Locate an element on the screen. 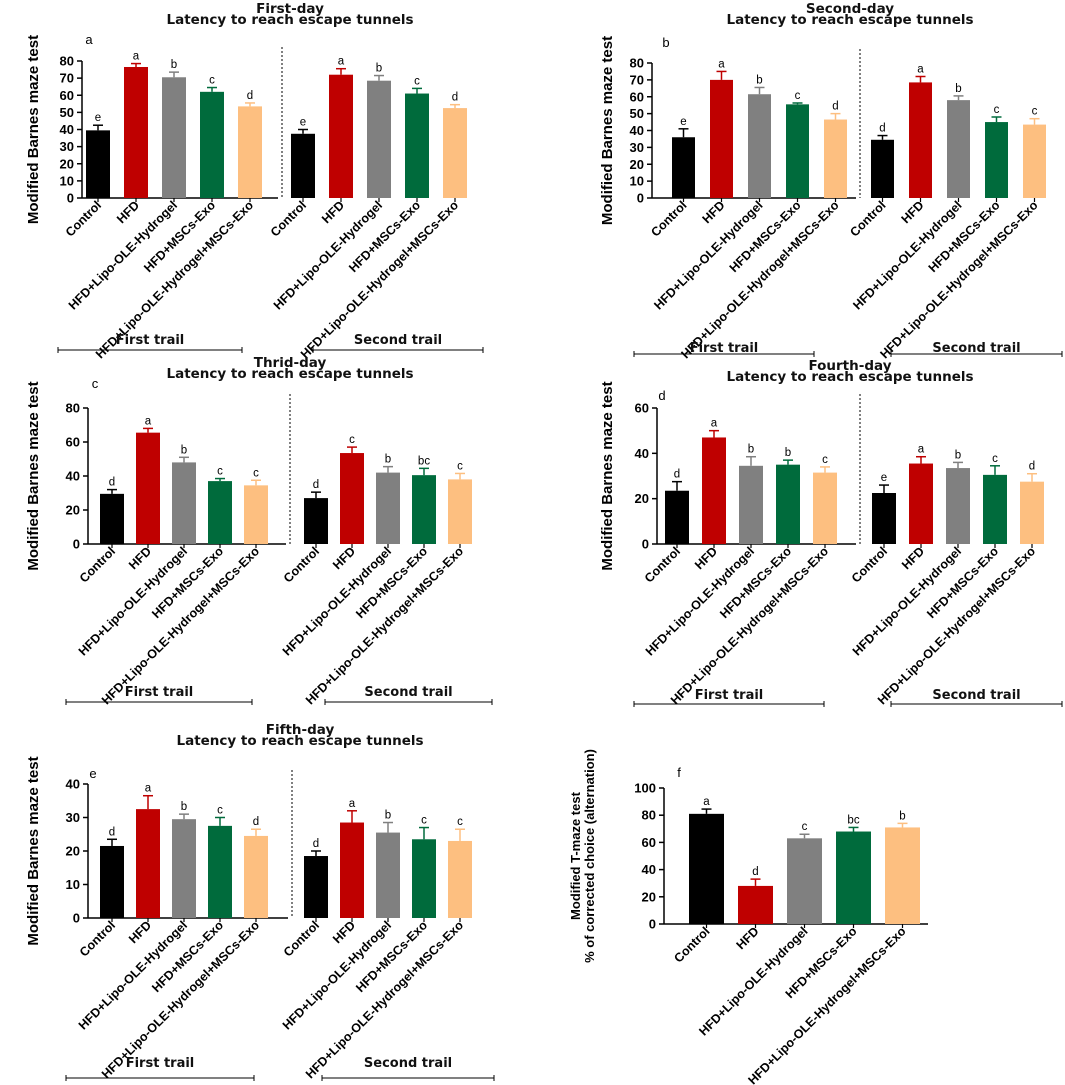 The width and height of the screenshot is (1065, 1085). panel-letter: b is located at coordinates (665, 42).